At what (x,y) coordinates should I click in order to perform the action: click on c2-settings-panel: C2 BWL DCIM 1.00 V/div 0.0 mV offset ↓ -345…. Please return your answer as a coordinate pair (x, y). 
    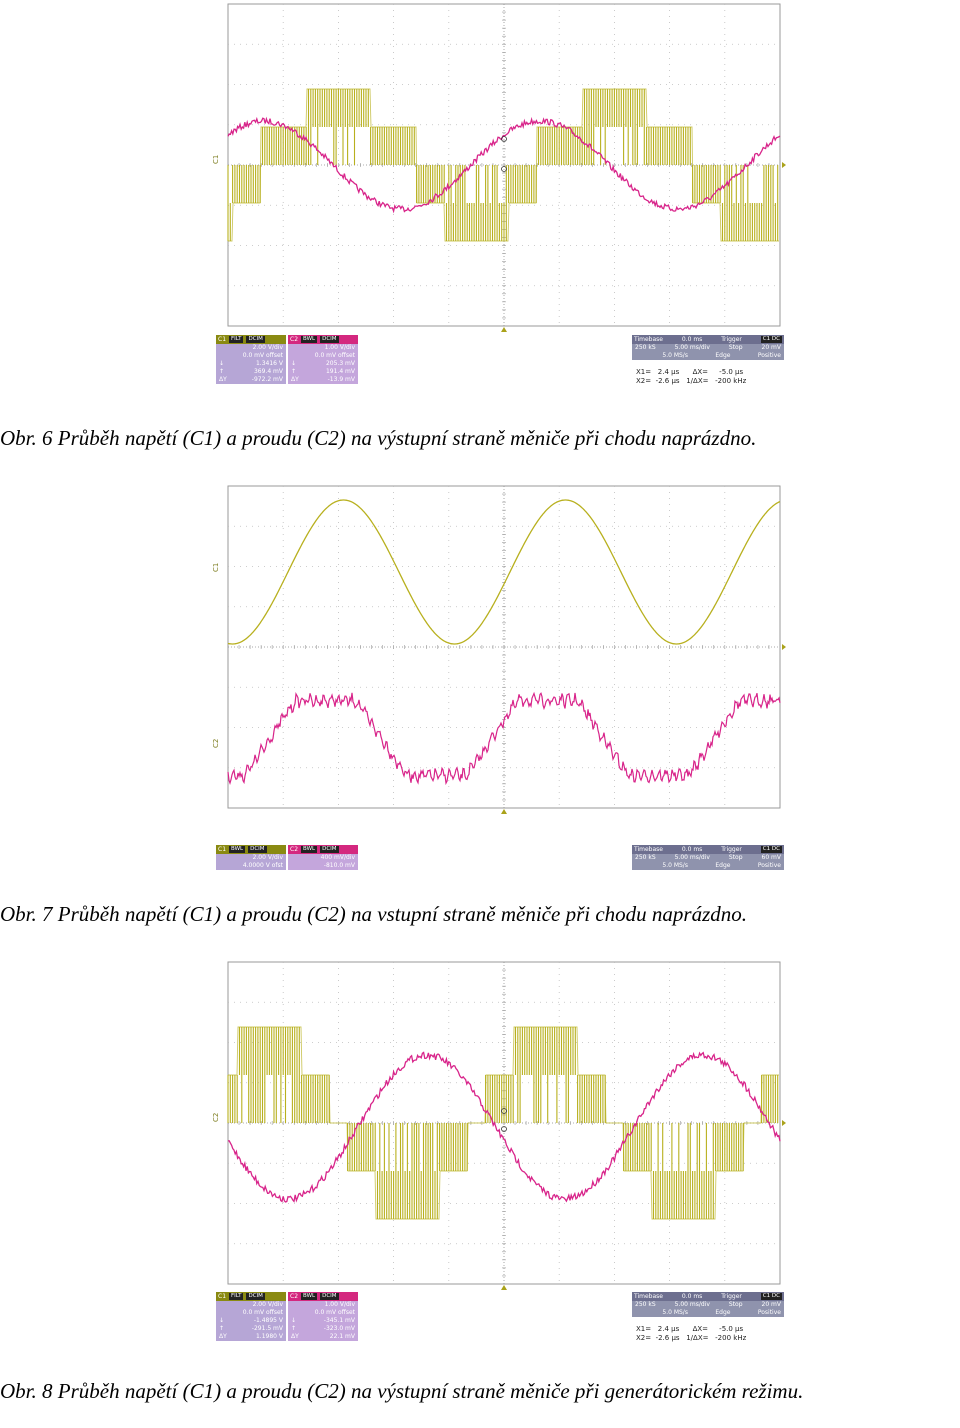
    Looking at the image, I should click on (323, 1316).